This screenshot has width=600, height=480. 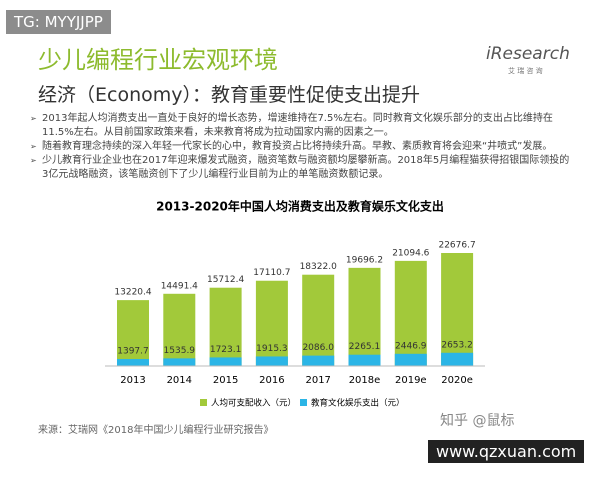 What do you see at coordinates (365, 380) in the screenshot?
I see `x-tick-label: 2018e` at bounding box center [365, 380].